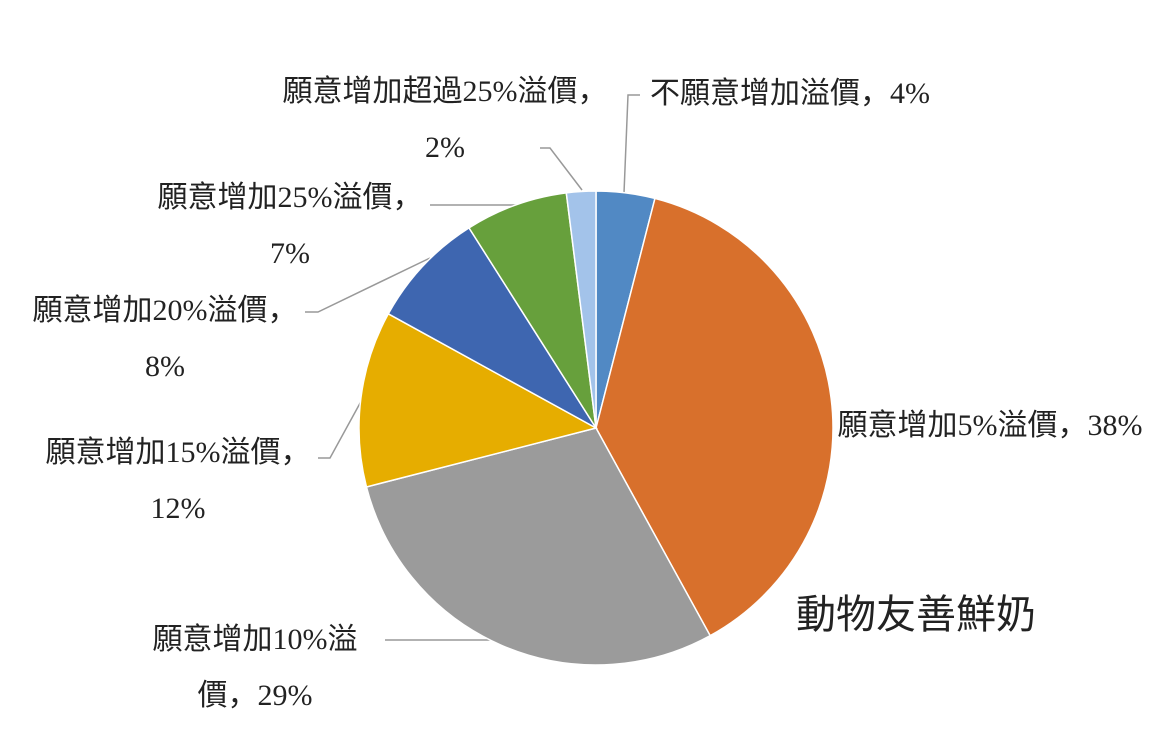 The image size is (1166, 740). Describe the element at coordinates (916, 615) in the screenshot. I see `chart-title: 動物友善鮮奶` at that location.